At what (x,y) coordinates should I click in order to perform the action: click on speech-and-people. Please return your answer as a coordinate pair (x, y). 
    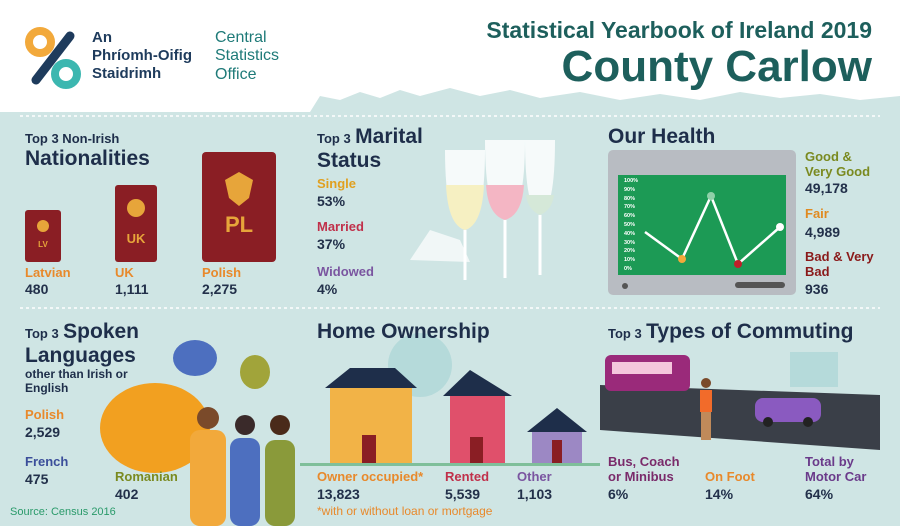
    Looking at the image, I should click on (197, 433).